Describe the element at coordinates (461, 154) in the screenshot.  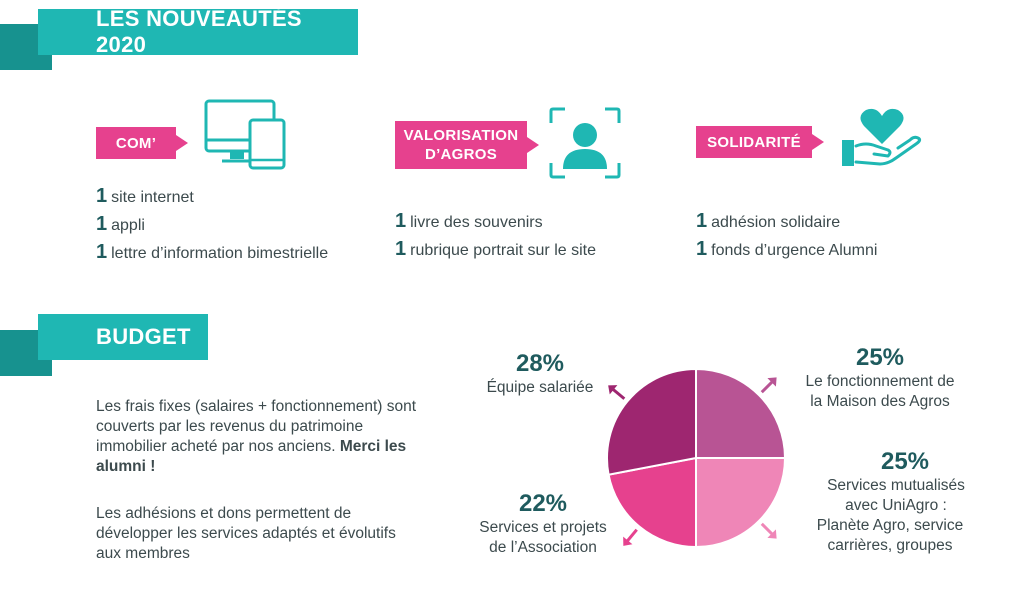
I see `valorisation-tag-line2: D’AGROS` at that location.